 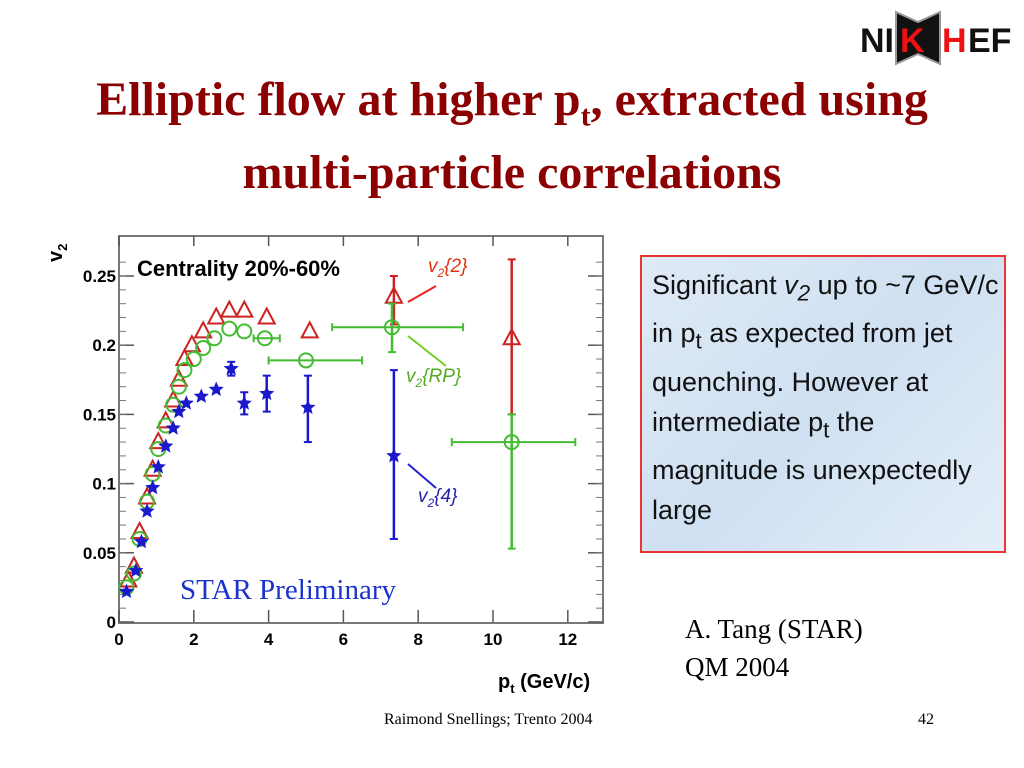 What do you see at coordinates (926, 719) in the screenshot?
I see `page-number: 42` at bounding box center [926, 719].